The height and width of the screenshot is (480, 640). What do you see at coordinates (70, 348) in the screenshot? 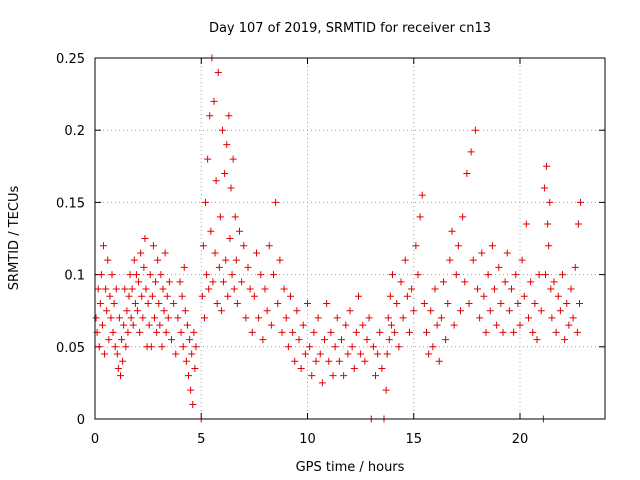
I see `y-tick-label: 0.05` at bounding box center [70, 348].